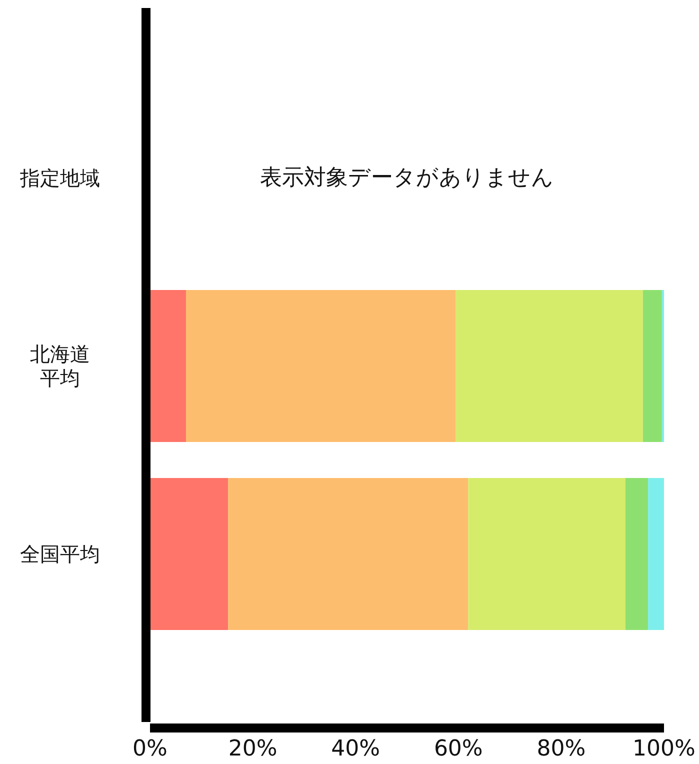  Describe the element at coordinates (458, 749) in the screenshot. I see `x-tick-label: 60%` at that location.